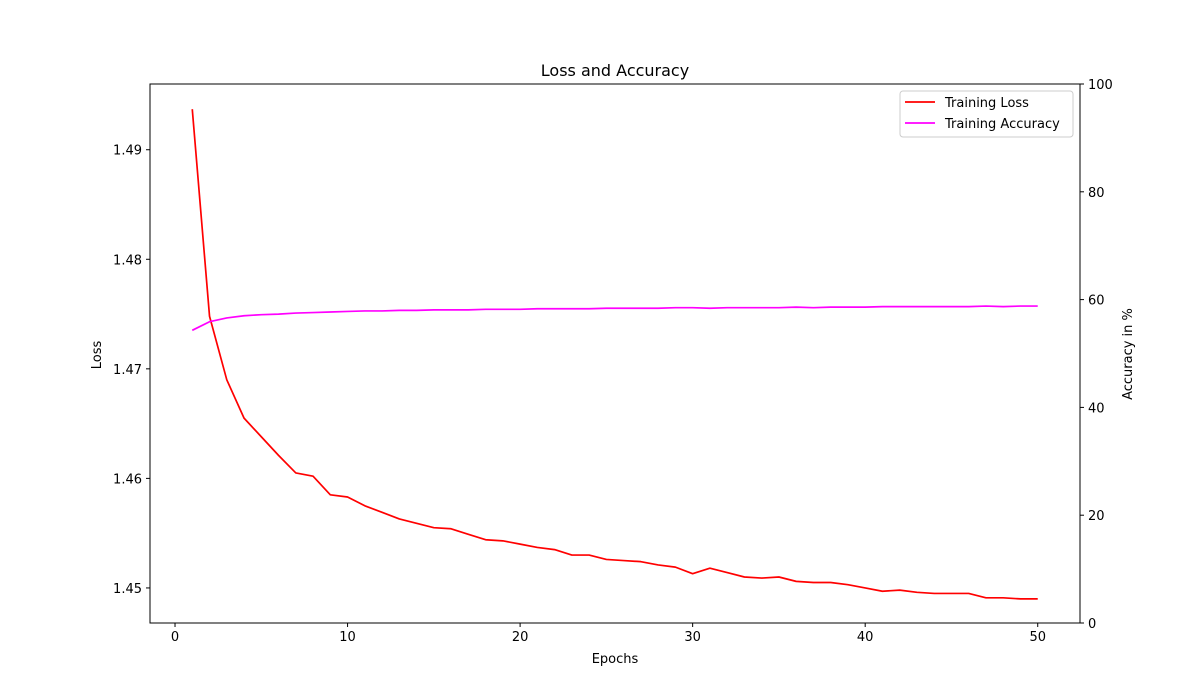  Describe the element at coordinates (1092, 624) in the screenshot. I see `y2-tick-label: 0` at that location.